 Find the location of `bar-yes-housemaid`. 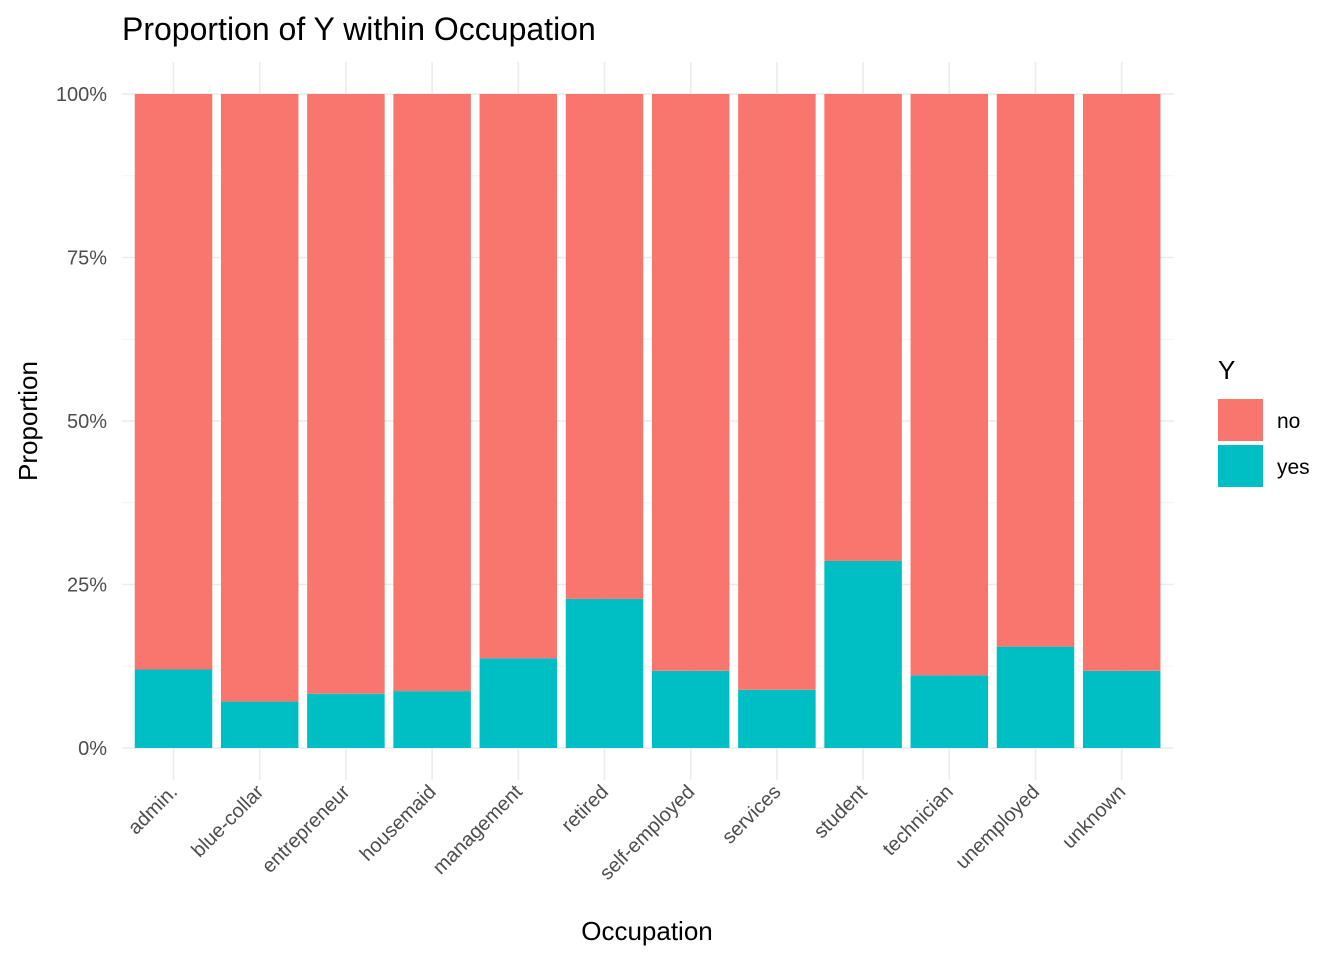

bar-yes-housemaid is located at coordinates (432, 719).